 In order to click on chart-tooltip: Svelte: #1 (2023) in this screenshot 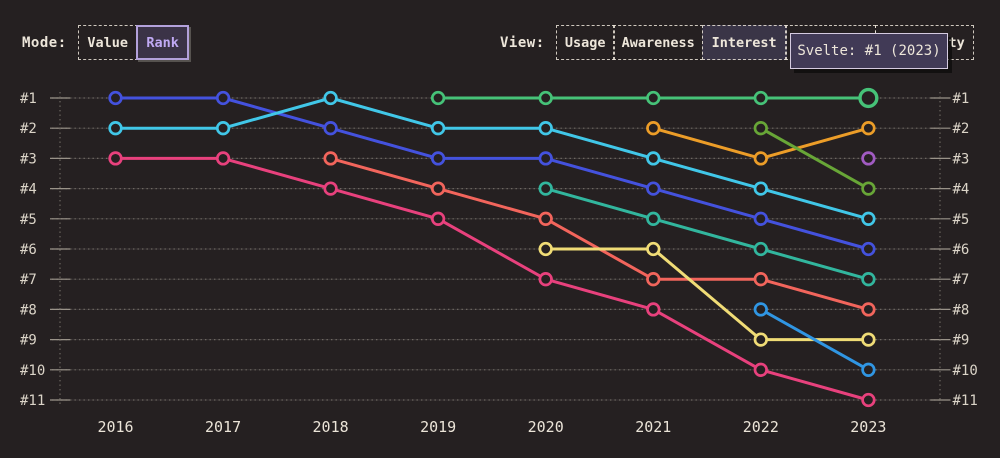, I will do `click(869, 51)`.